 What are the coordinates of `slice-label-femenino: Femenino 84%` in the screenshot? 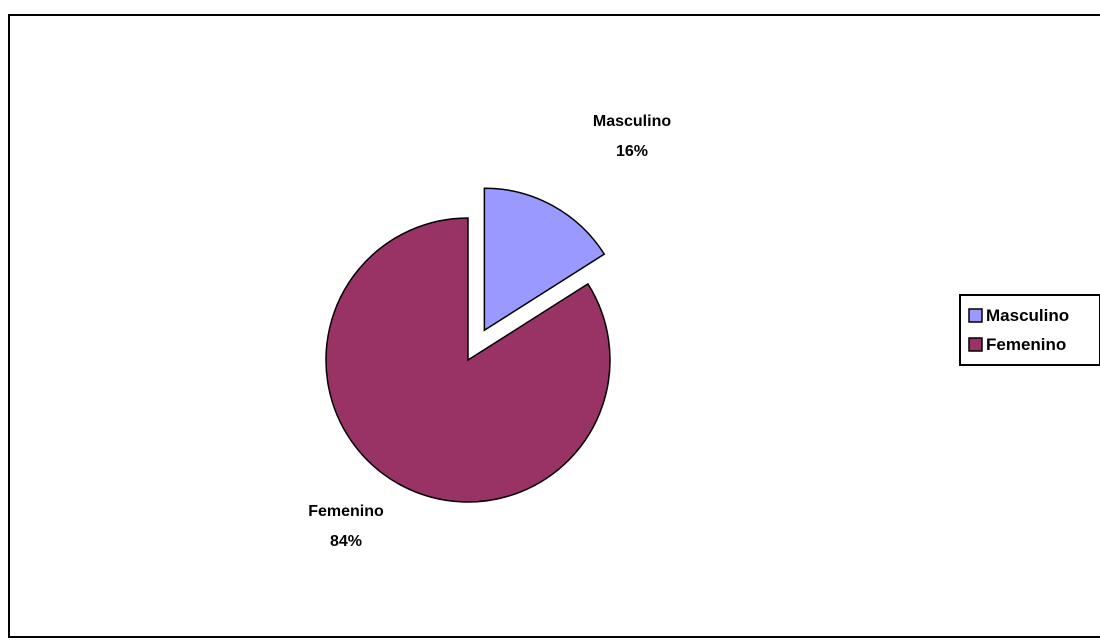 It's located at (346, 526).